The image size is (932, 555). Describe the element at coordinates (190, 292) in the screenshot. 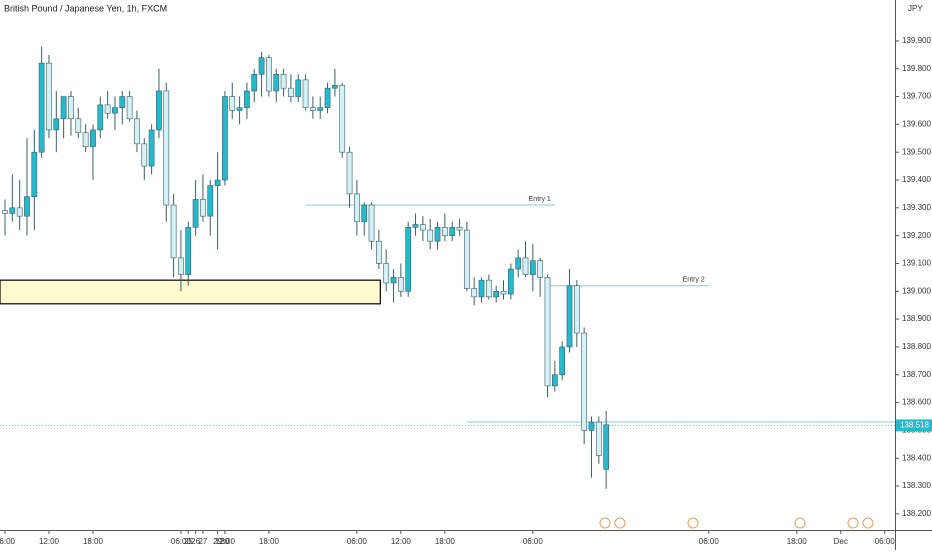

I see `supply-zone` at that location.